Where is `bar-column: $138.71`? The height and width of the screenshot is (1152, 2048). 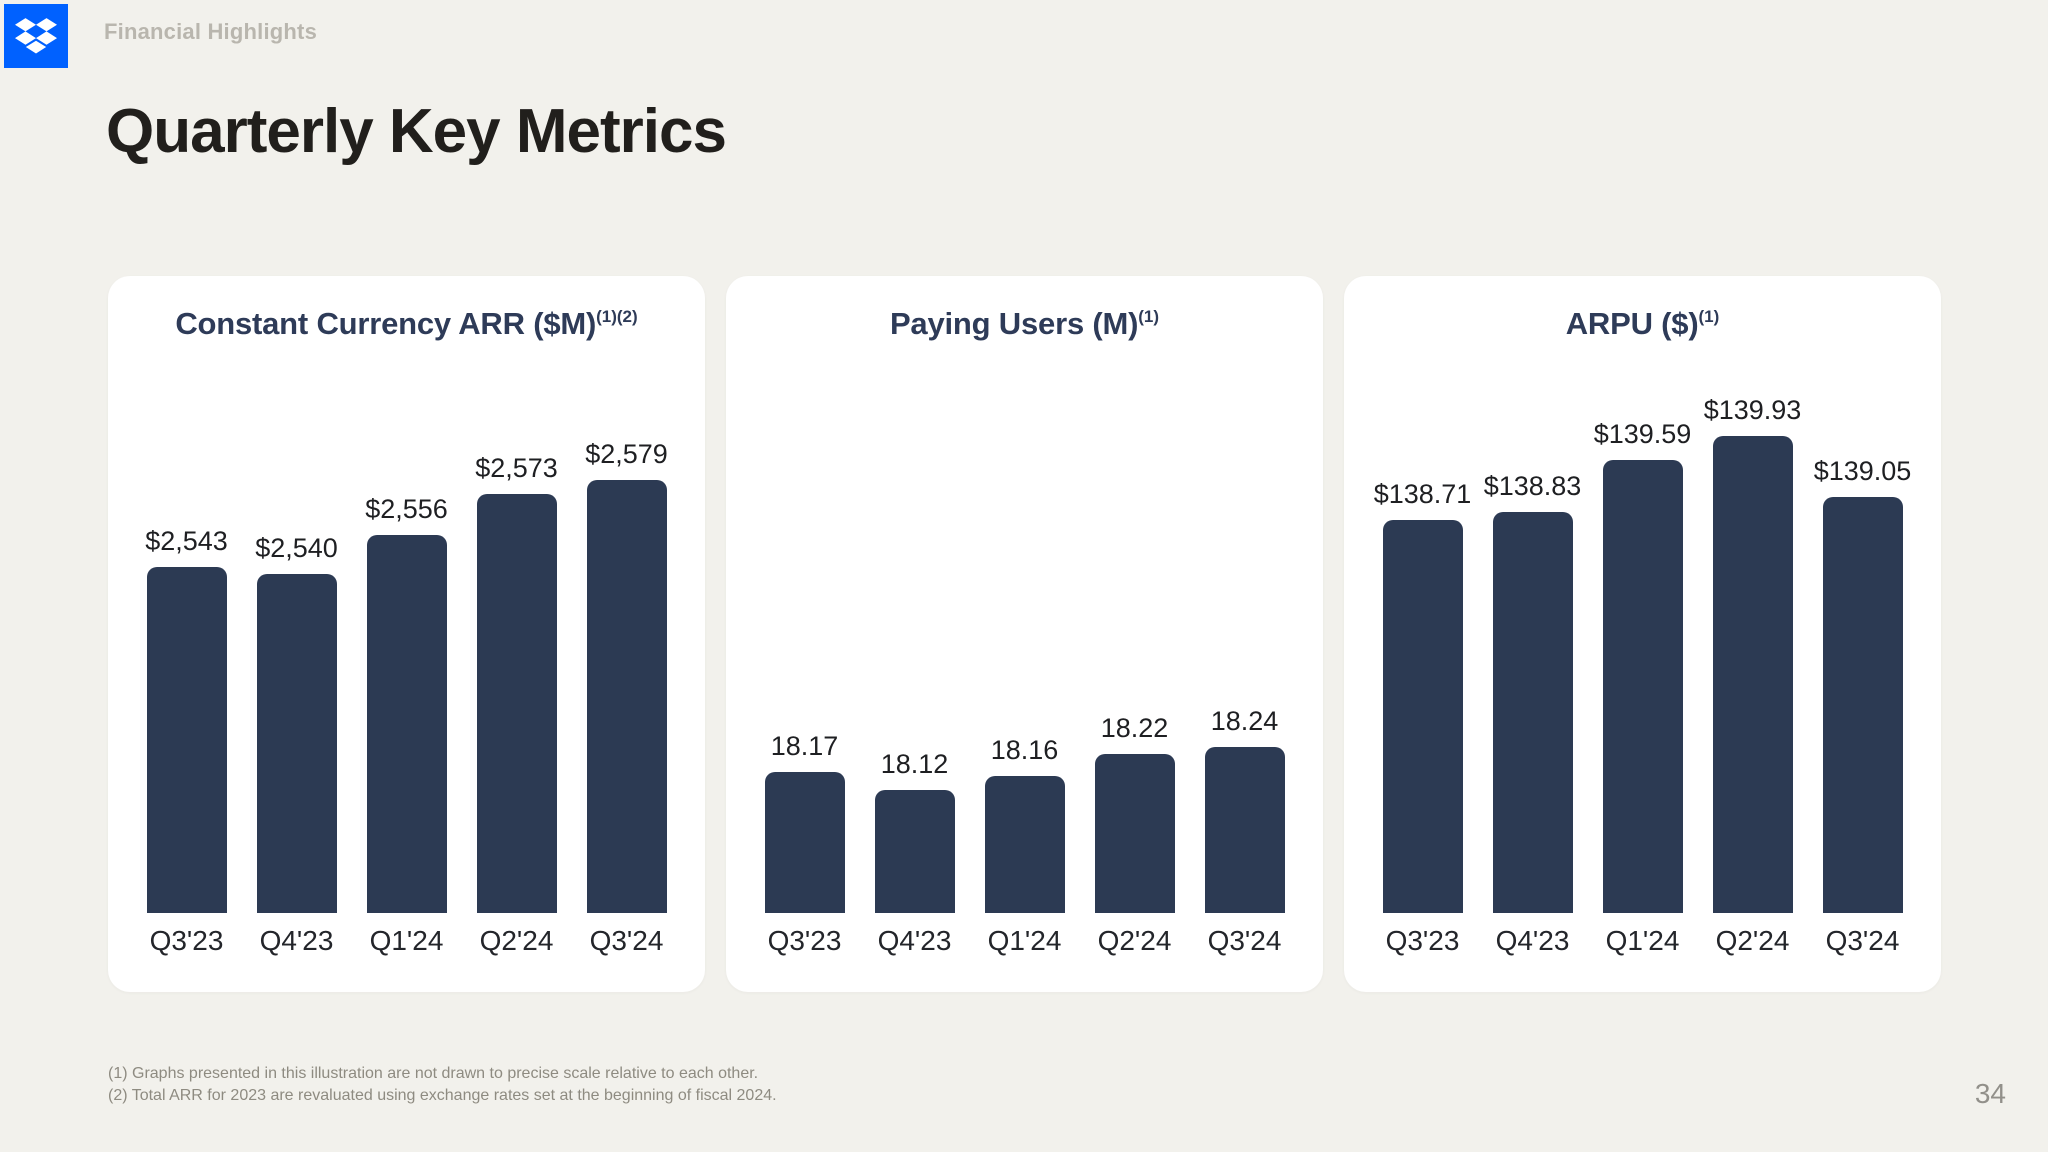
bar-column: $138.71 is located at coordinates (1422, 634).